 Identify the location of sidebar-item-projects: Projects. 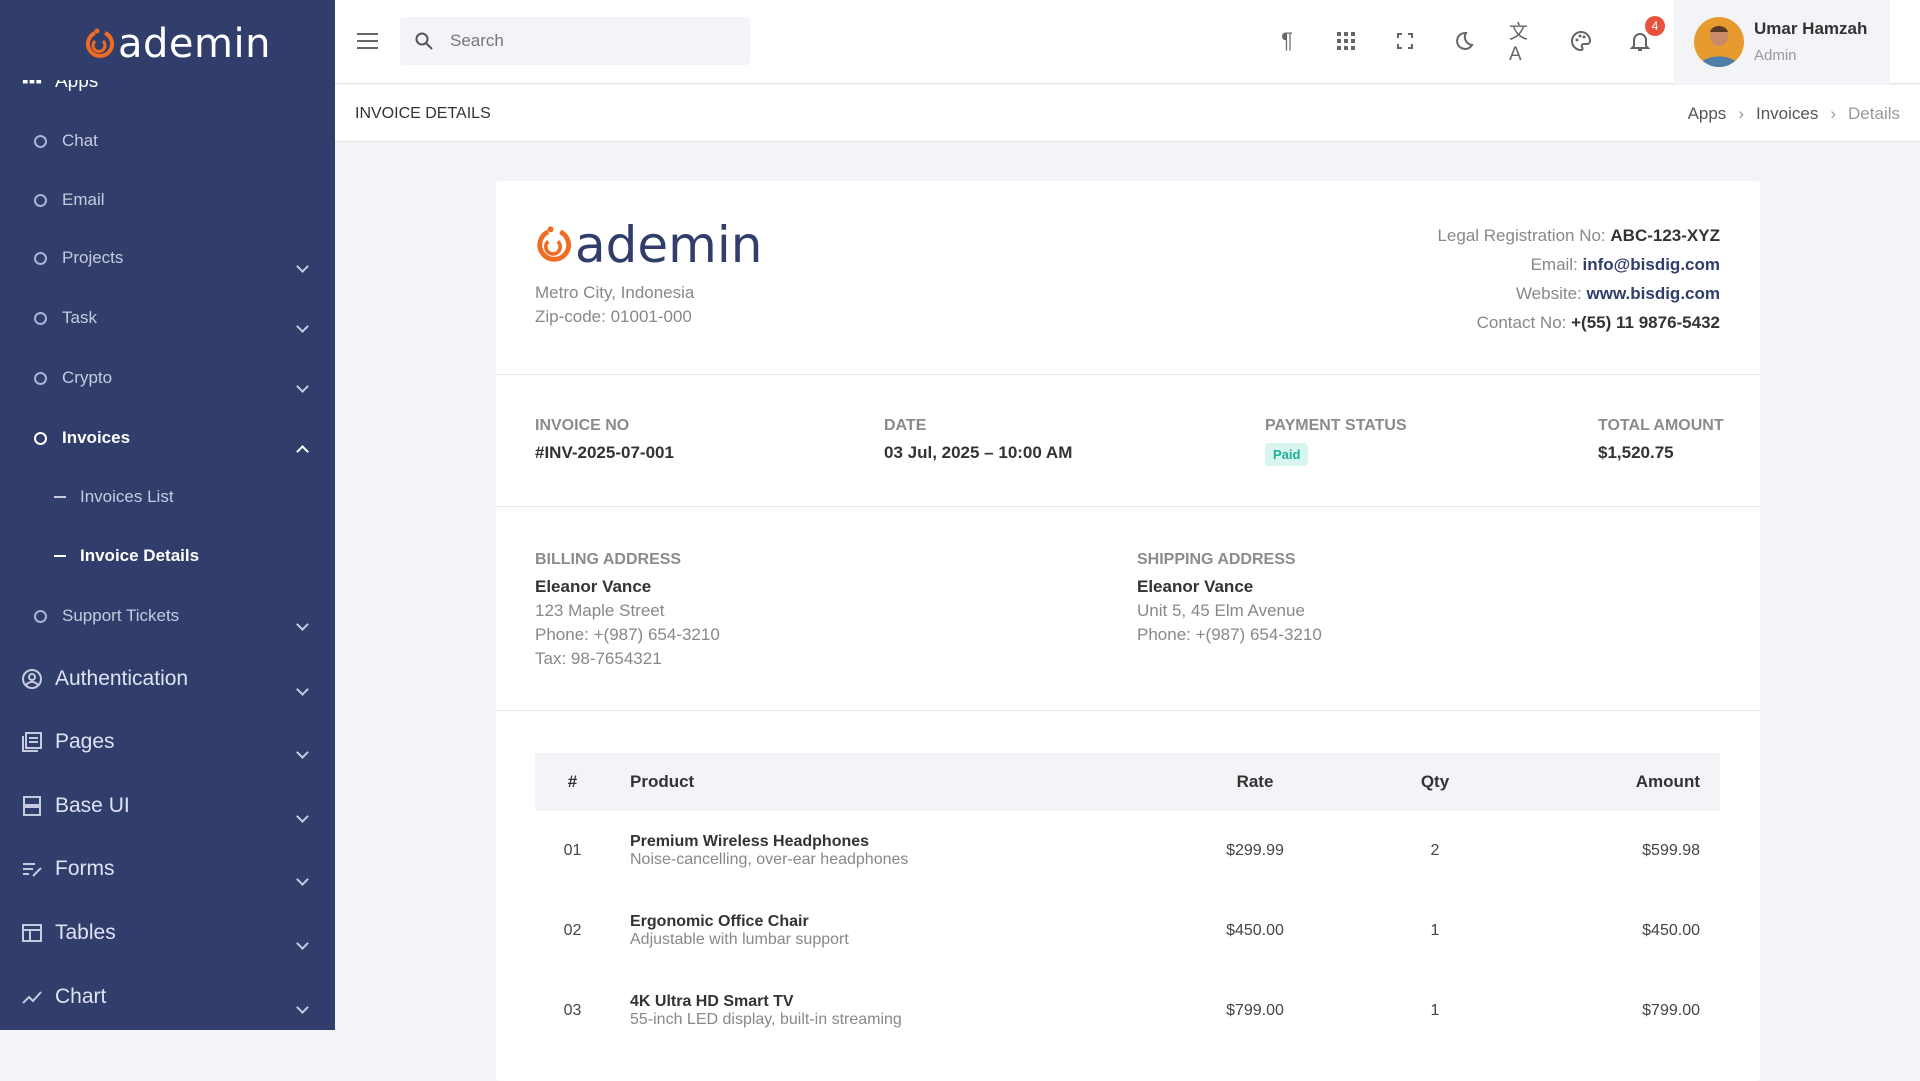
(167, 260).